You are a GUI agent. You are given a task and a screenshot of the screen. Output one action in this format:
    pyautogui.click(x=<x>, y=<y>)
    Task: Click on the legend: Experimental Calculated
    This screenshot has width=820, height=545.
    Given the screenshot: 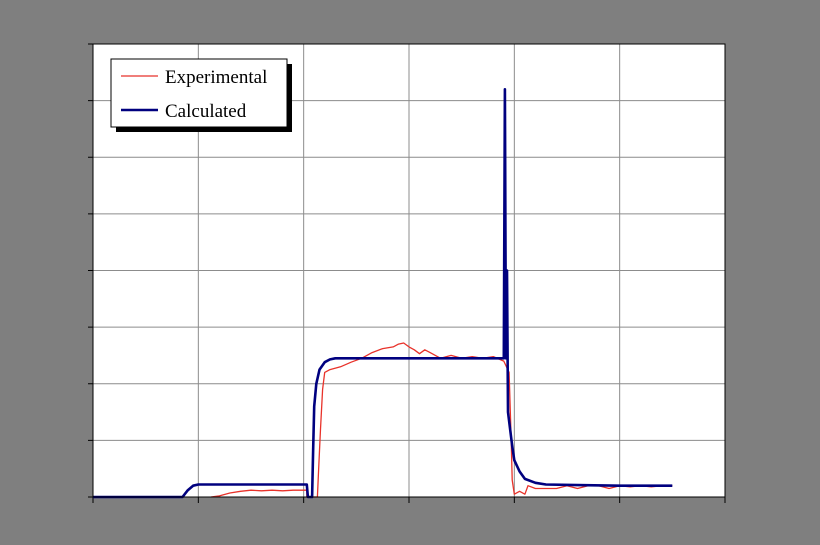 What is the action you would take?
    pyautogui.click(x=201, y=95)
    